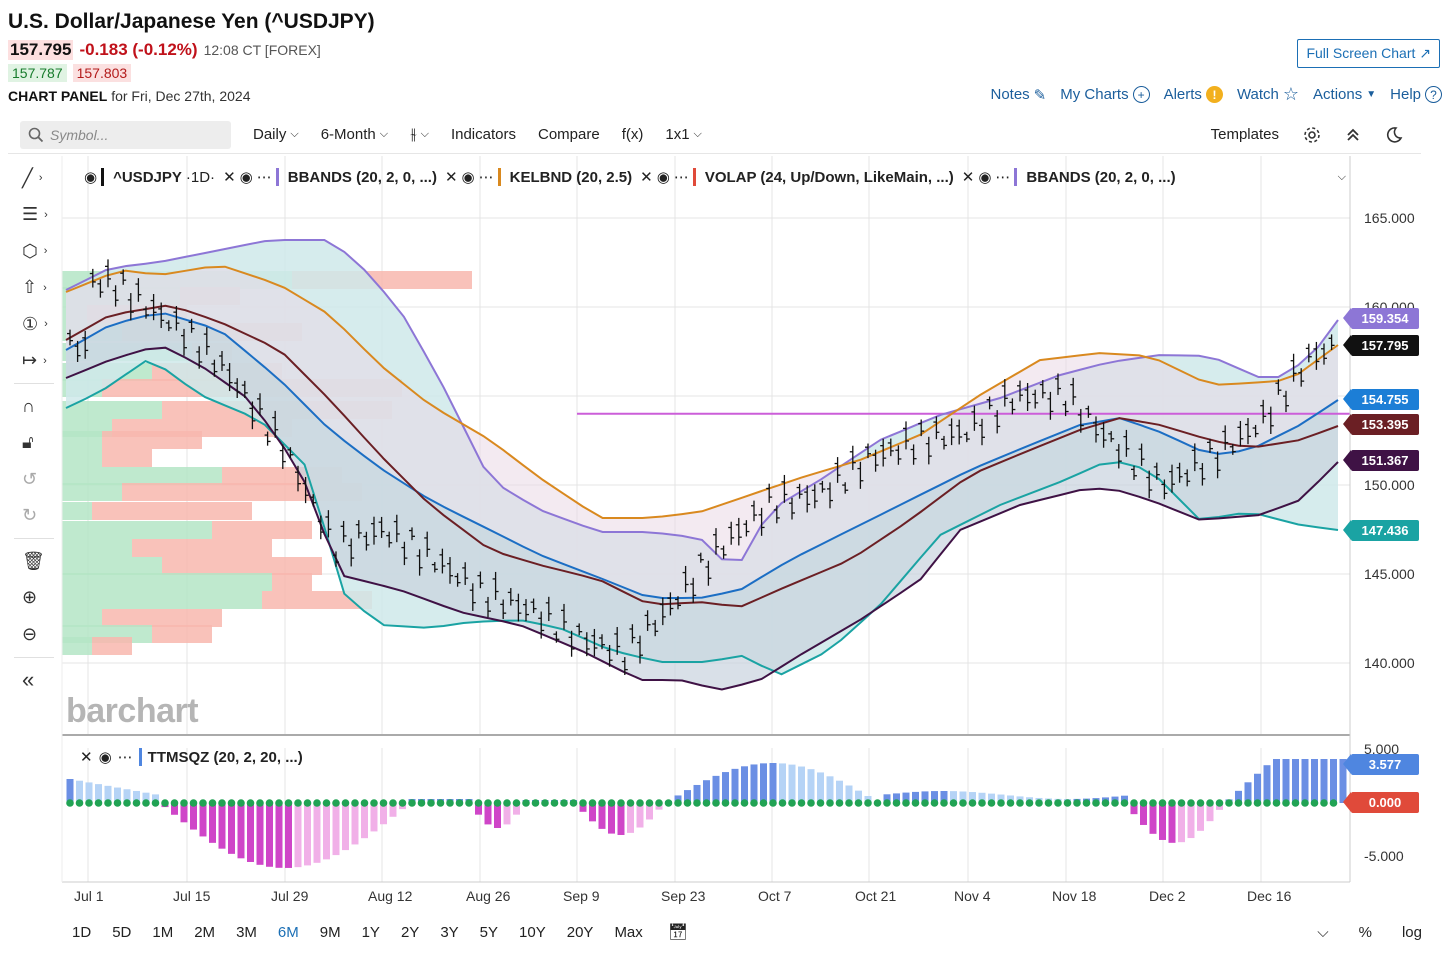 Image resolution: width=1456 pixels, height=976 pixels. Describe the element at coordinates (697, 134) in the screenshot. I see `chevron-down-icon: ⌵` at that location.